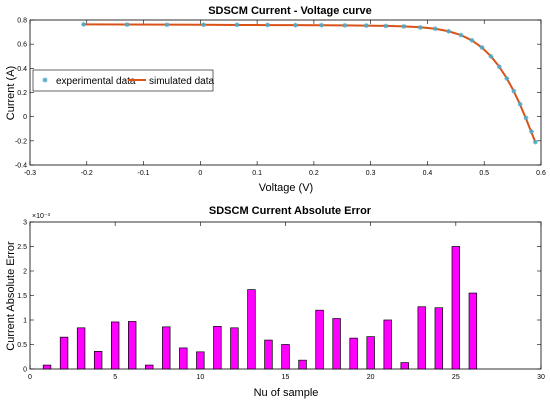  What do you see at coordinates (22, 345) in the screenshot?
I see `error-y-tick-label: 0.5` at bounding box center [22, 345].